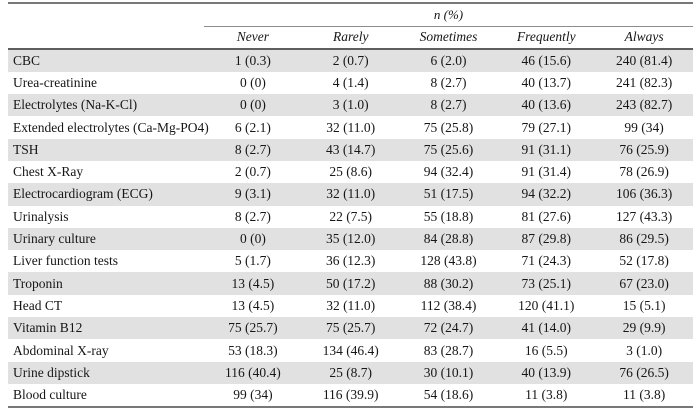 The image size is (700, 410). What do you see at coordinates (350, 328) in the screenshot?
I see `cell-value: 75 (25.7)` at bounding box center [350, 328].